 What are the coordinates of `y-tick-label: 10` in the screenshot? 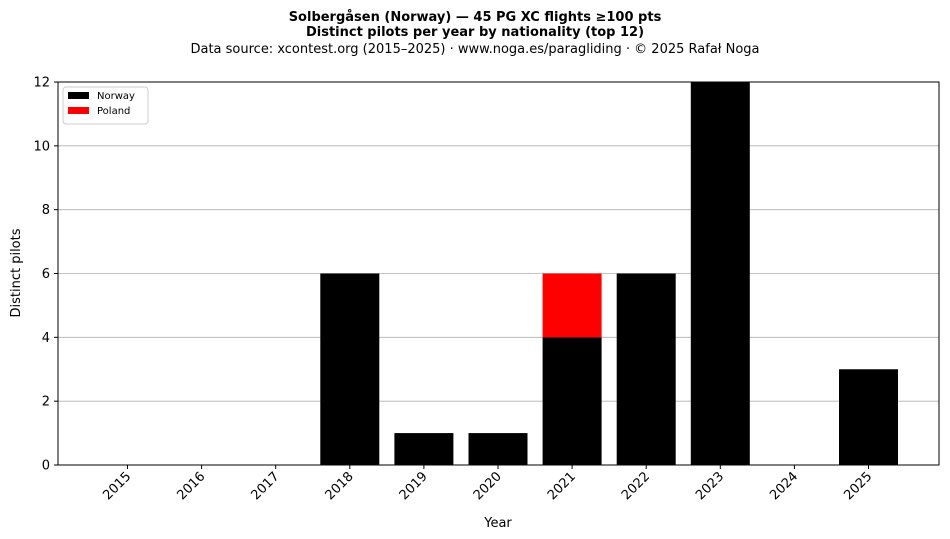 It's located at (41, 146).